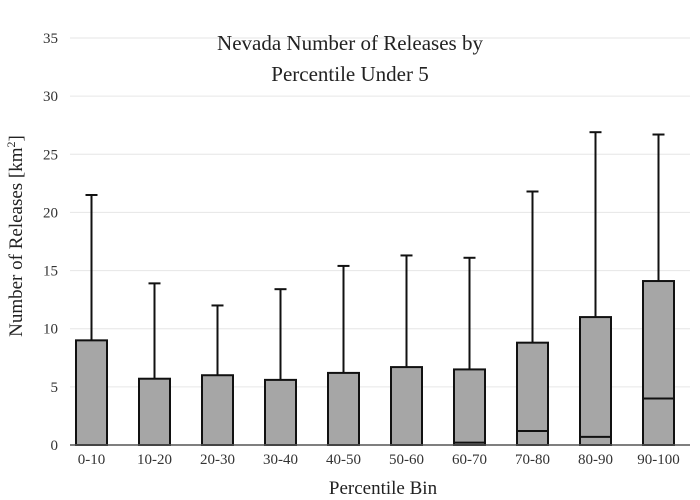 This screenshot has height=500, width=700. Describe the element at coordinates (154, 460) in the screenshot. I see `x-tick-label: 10-20` at that location.